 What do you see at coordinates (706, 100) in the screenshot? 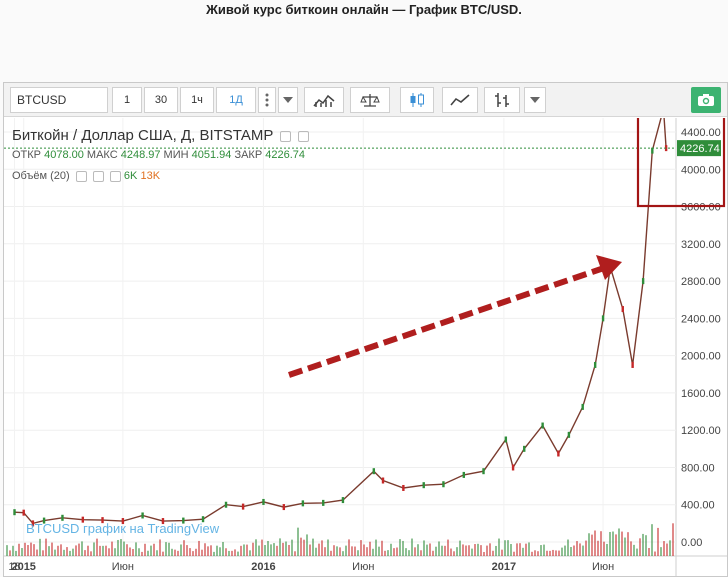
I see `camera-icon` at bounding box center [706, 100].